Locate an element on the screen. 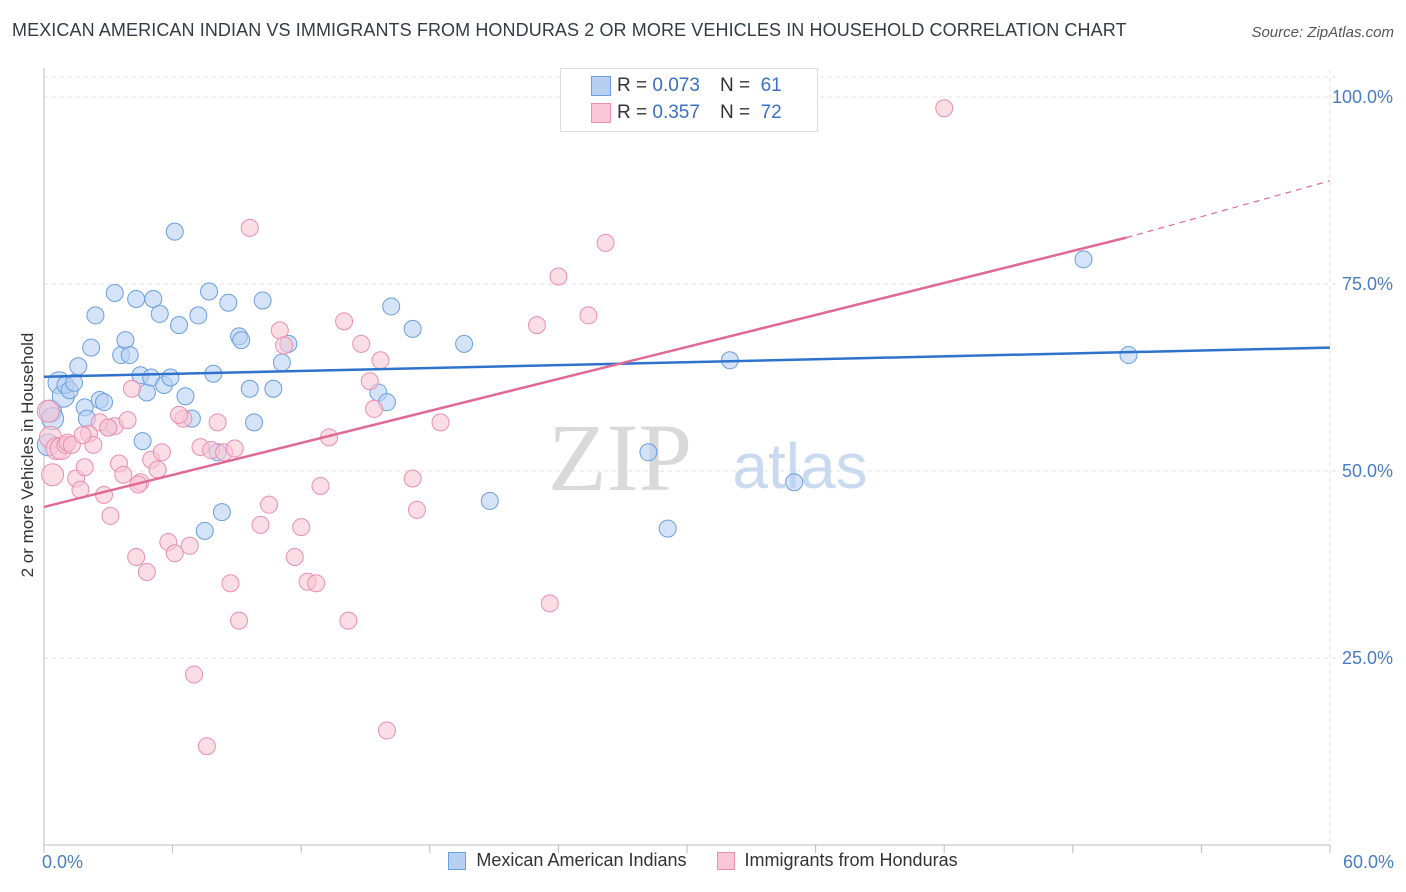 This screenshot has height=892, width=1406. n-label-2: N = is located at coordinates (735, 112).